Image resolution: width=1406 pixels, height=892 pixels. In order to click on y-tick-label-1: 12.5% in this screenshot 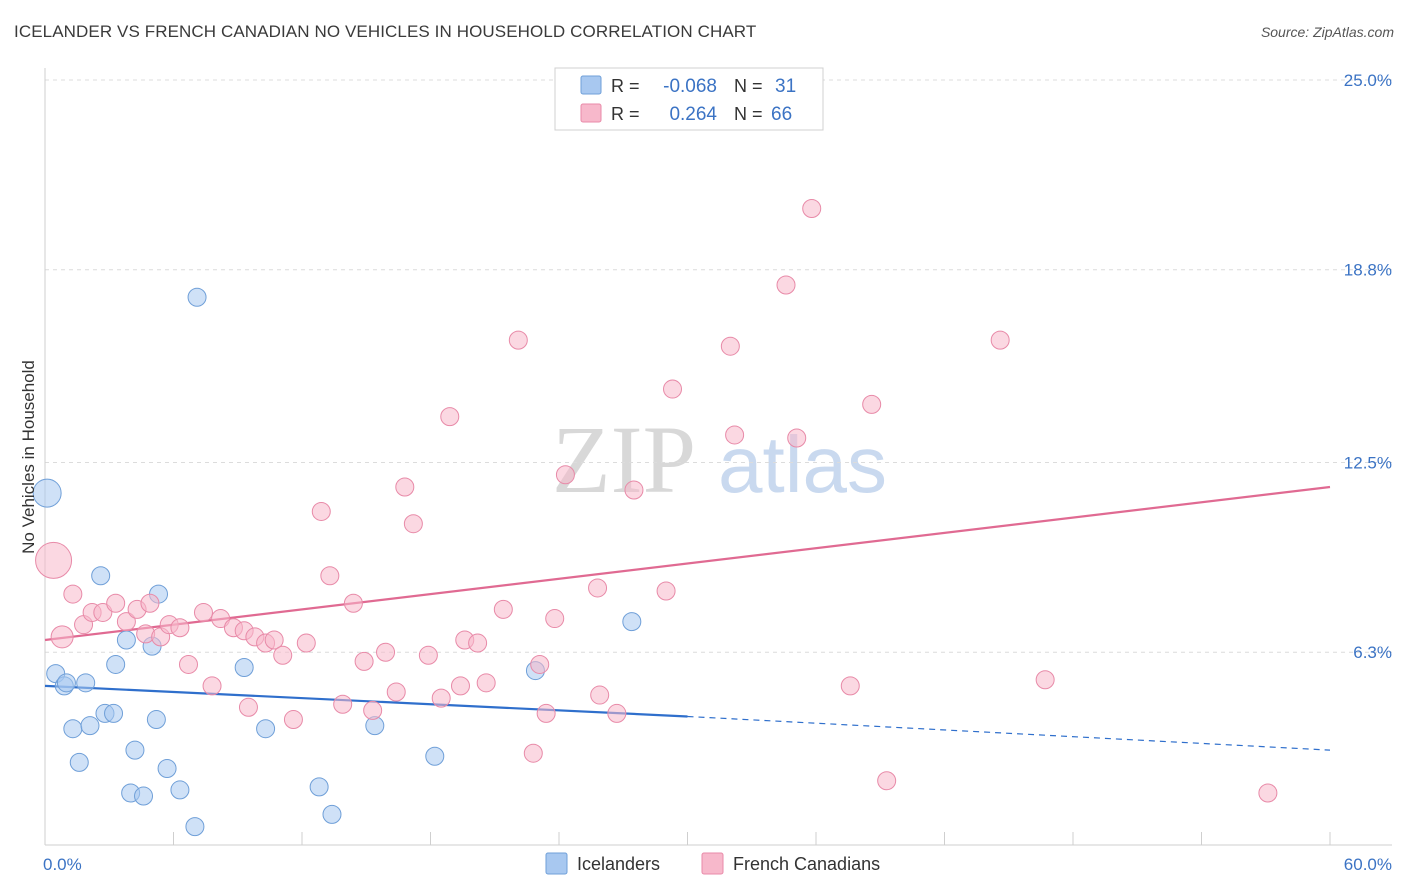, I will do `click(1368, 463)`.